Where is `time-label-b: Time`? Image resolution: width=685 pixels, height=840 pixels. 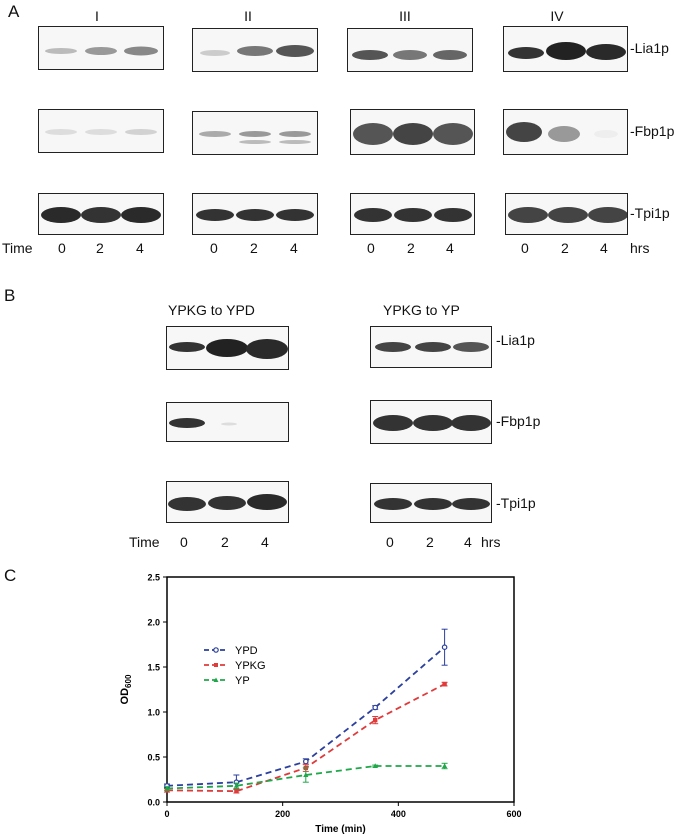
time-label-b: Time is located at coordinates (144, 542).